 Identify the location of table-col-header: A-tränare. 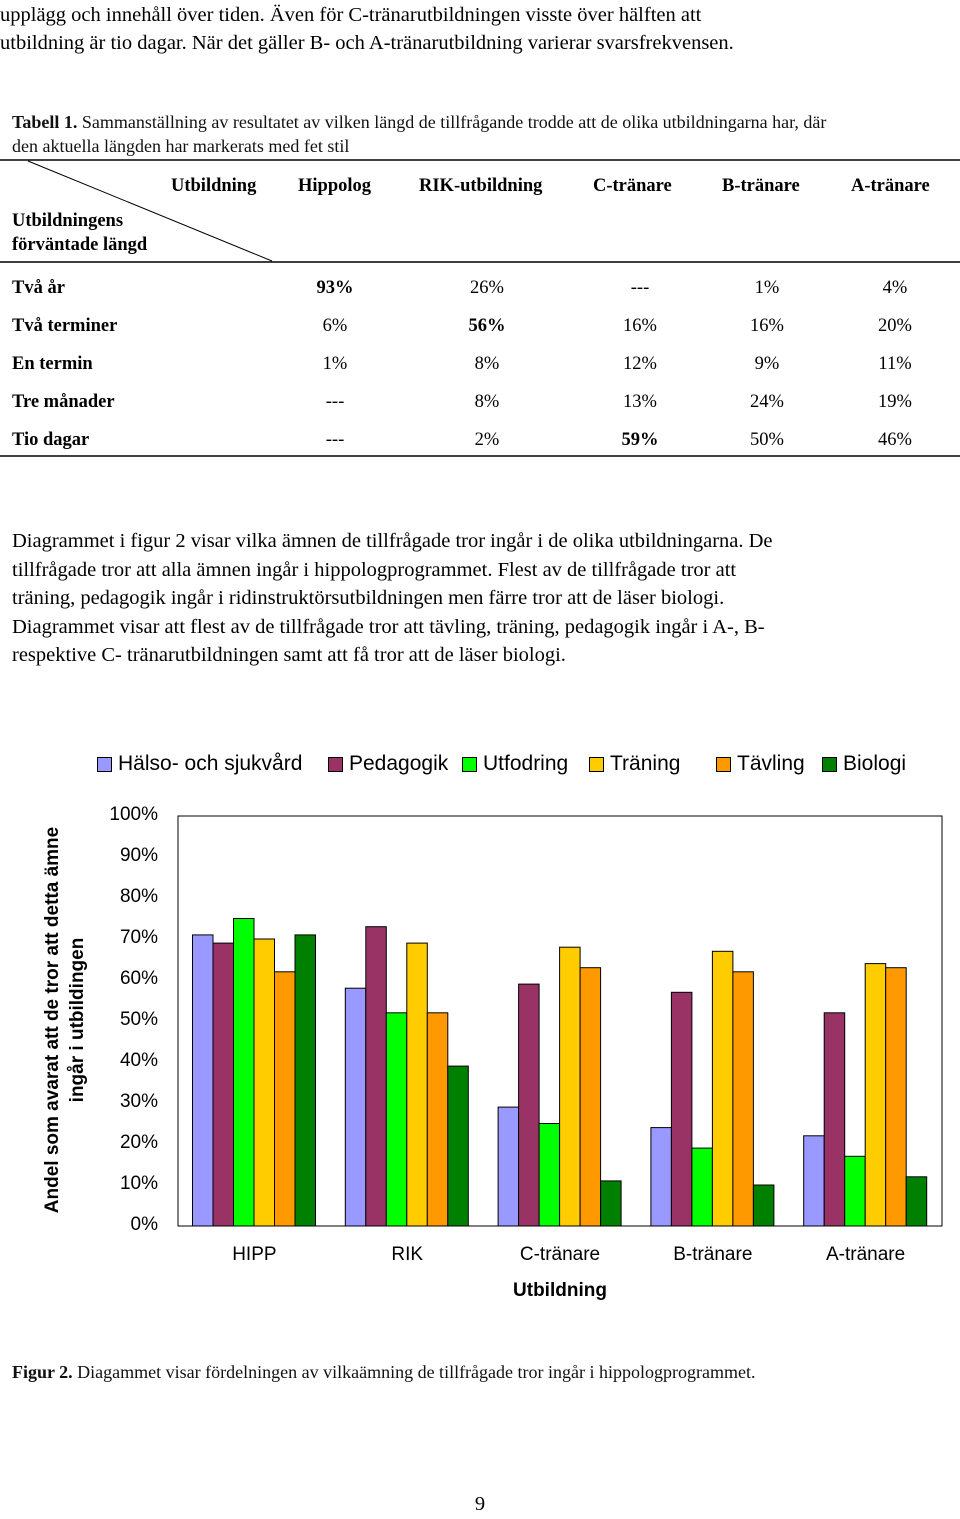
(890, 186).